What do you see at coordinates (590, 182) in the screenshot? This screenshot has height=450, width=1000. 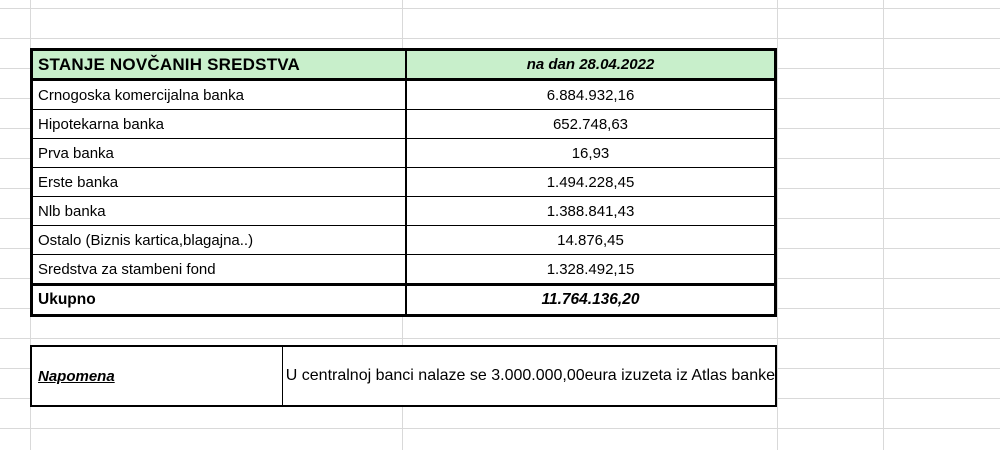 I see `amount-cell: 1.494.228,45` at bounding box center [590, 182].